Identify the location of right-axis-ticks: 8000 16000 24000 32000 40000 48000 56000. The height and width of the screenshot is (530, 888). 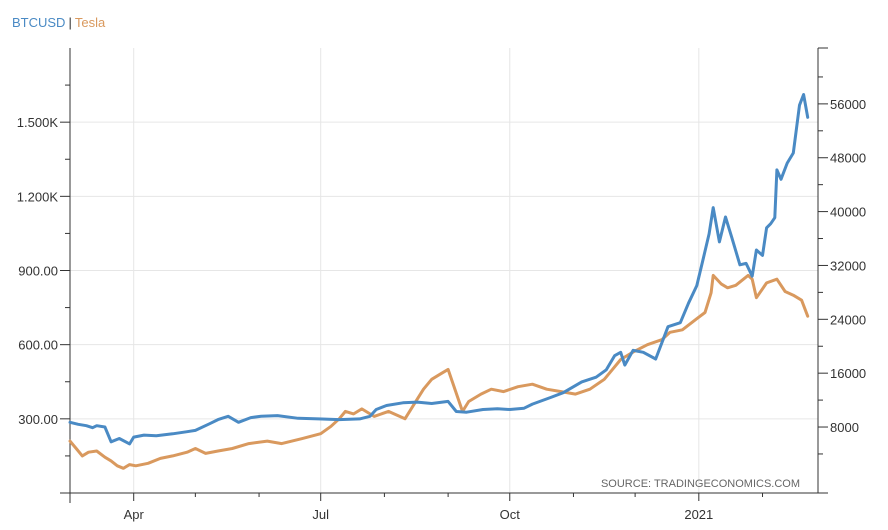
(842, 265).